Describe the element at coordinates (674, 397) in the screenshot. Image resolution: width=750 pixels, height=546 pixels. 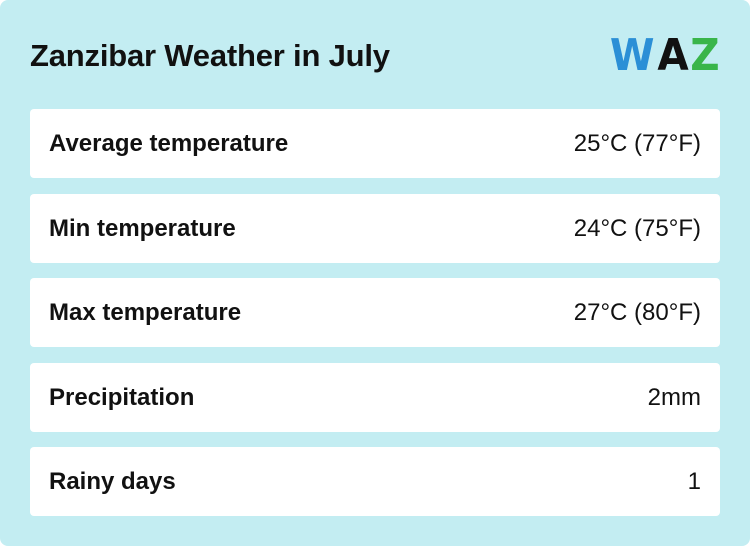
I see `stat-value: 2mm` at that location.